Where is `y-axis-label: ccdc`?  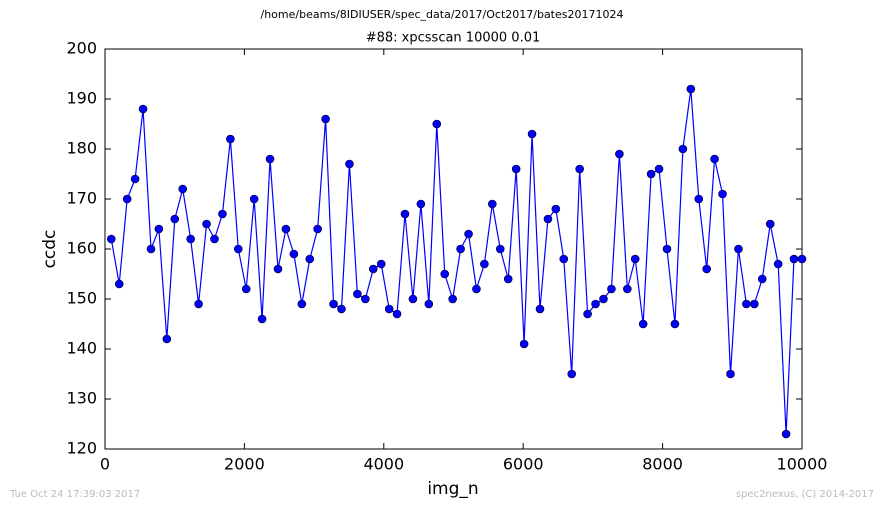
y-axis-label: ccdc is located at coordinates (50, 249).